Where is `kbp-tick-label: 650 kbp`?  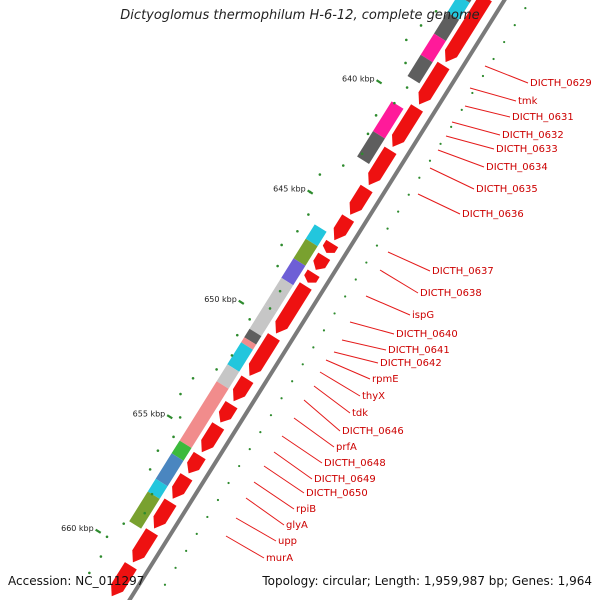
kbp-tick-label: 650 kbp is located at coordinates (220, 299).